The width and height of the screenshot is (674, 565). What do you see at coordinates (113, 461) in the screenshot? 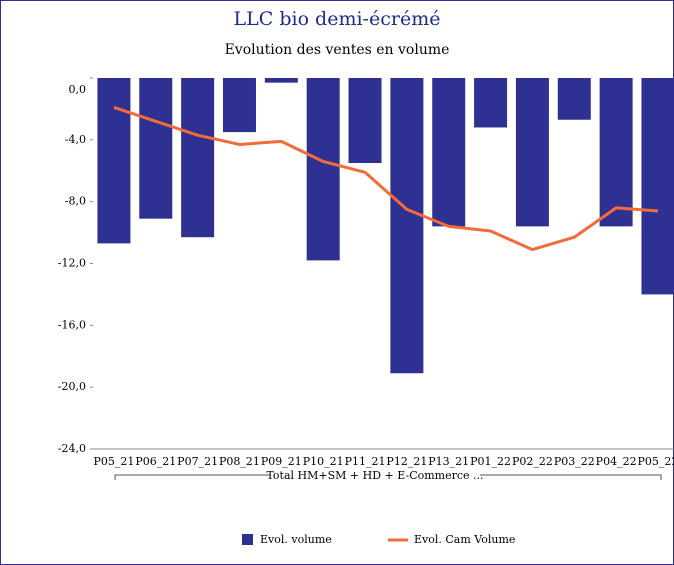
I see `x-tick-label: P05_21` at bounding box center [113, 461].